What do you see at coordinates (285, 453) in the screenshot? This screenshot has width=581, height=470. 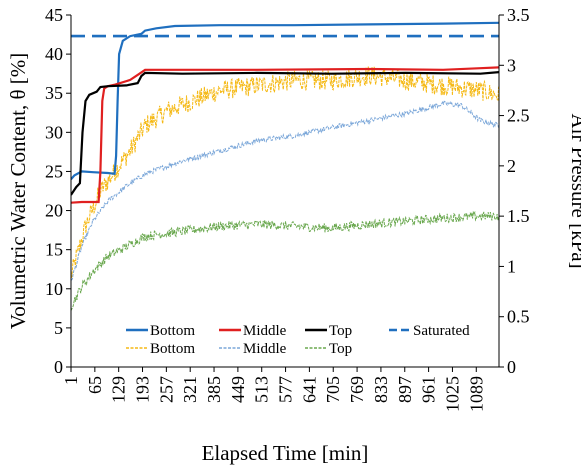 I see `x-axis-label: Elapsed Time [min]` at bounding box center [285, 453].